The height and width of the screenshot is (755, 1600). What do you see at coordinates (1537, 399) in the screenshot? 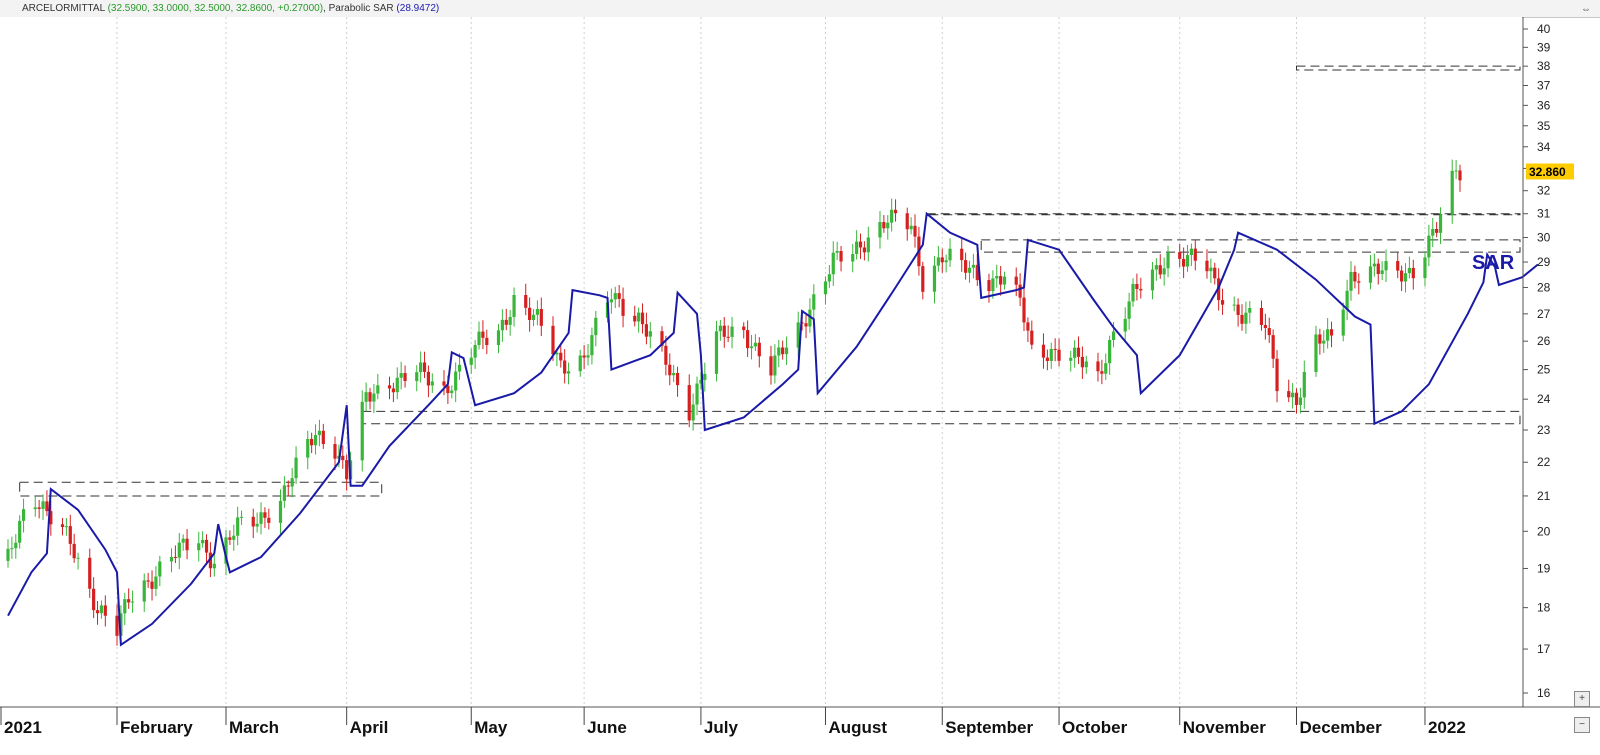
I see `y-tick: 24` at bounding box center [1537, 399].